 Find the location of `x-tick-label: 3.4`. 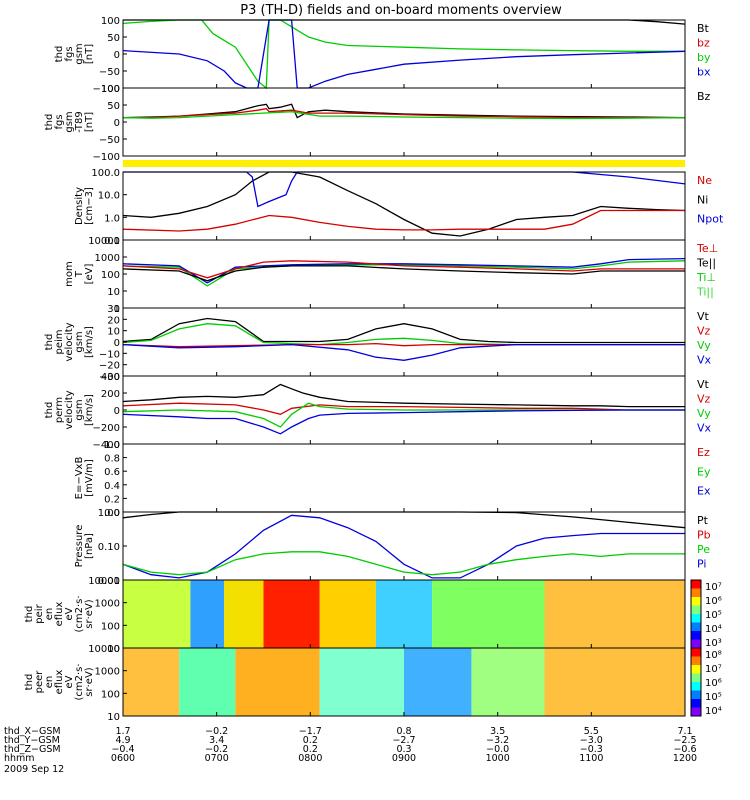

x-tick-label: 3.4 is located at coordinates (216, 740).